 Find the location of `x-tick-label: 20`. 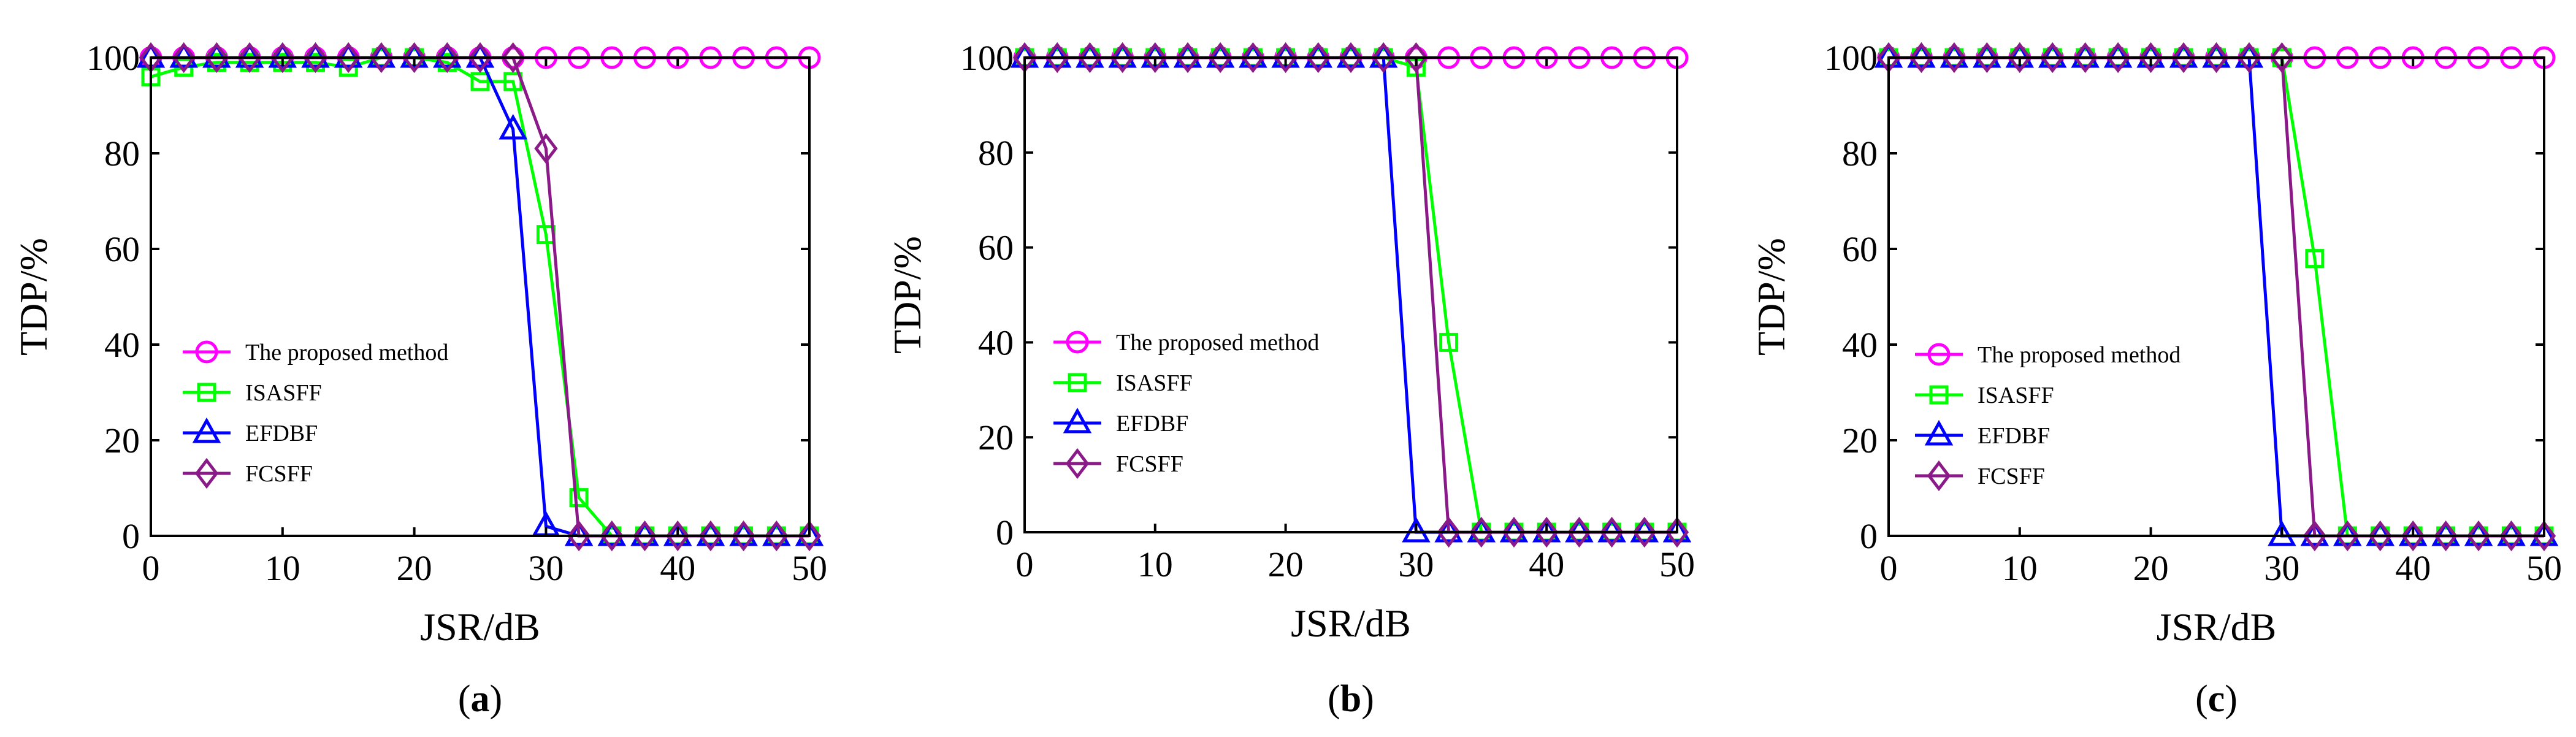

x-tick-label: 20 is located at coordinates (1286, 564).